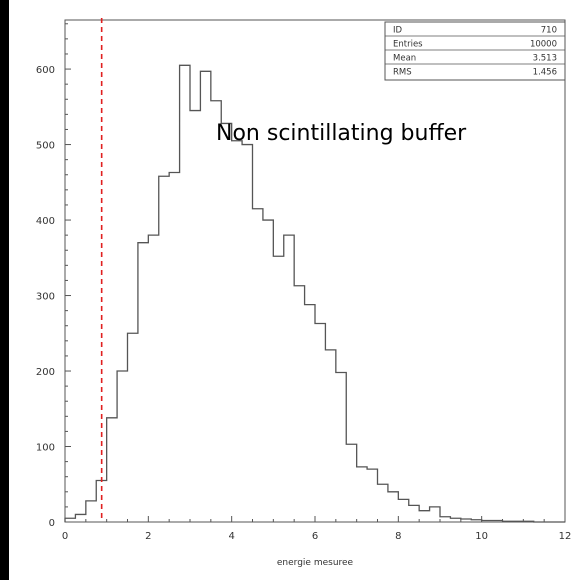  What do you see at coordinates (545, 59) in the screenshot?
I see `stats-value: 3.513` at bounding box center [545, 59].